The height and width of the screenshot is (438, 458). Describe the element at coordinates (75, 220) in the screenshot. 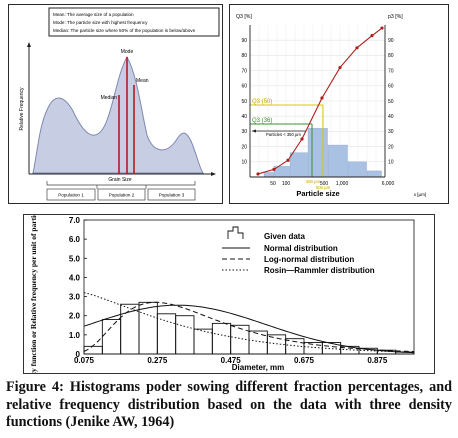

I see `y-tick: 7.0` at that location.